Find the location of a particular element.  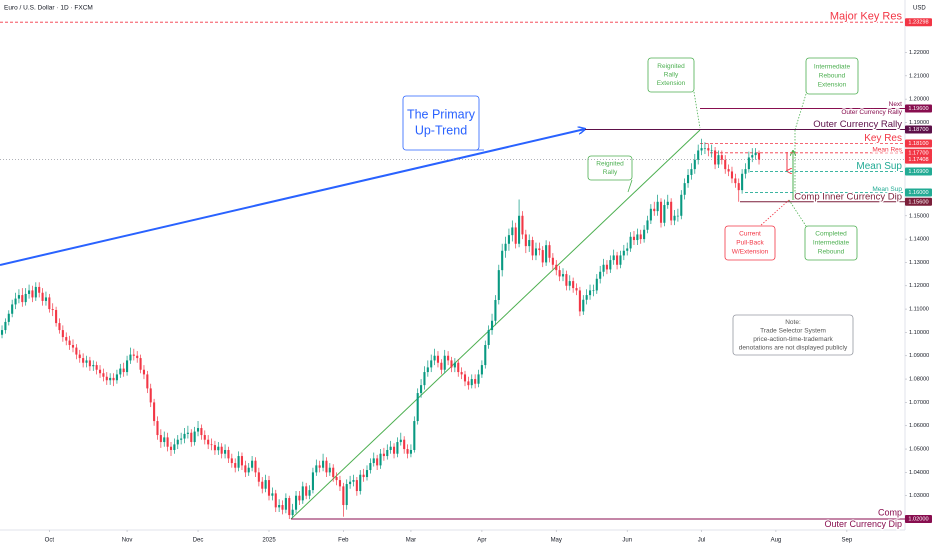

callout-text: Rally is located at coordinates (671, 75).